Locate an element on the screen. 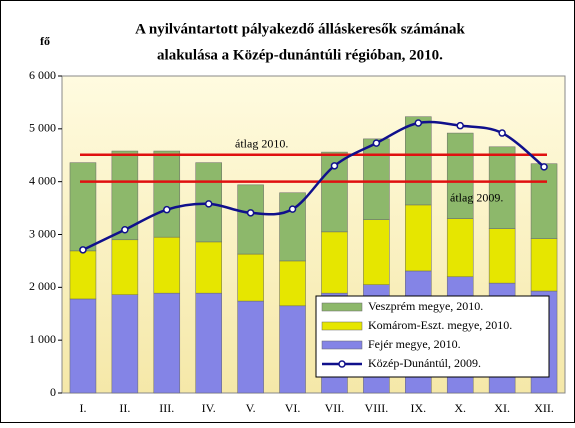  x-tick-label: VIII. is located at coordinates (377, 408).